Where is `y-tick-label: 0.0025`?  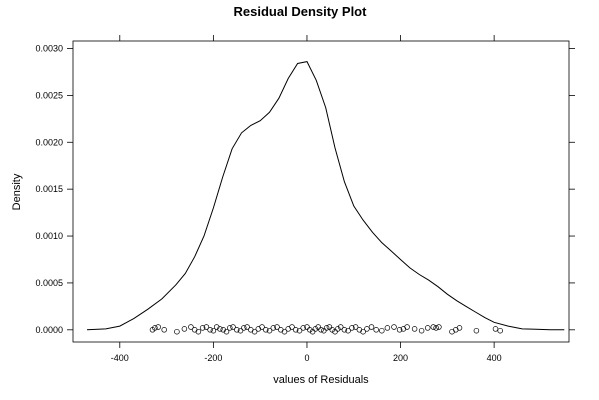
y-tick-label: 0.0025 is located at coordinates (49, 95).